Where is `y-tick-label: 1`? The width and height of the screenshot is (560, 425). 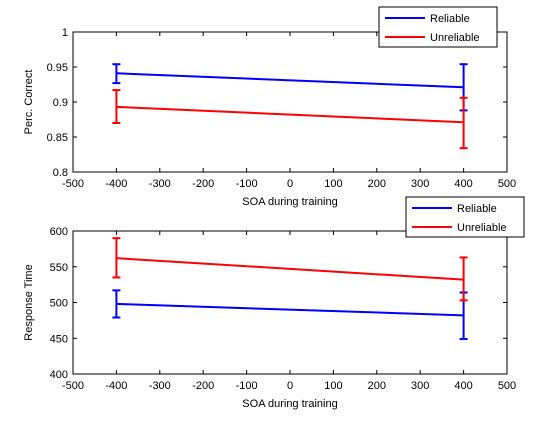
y-tick-label: 1 is located at coordinates (65, 33).